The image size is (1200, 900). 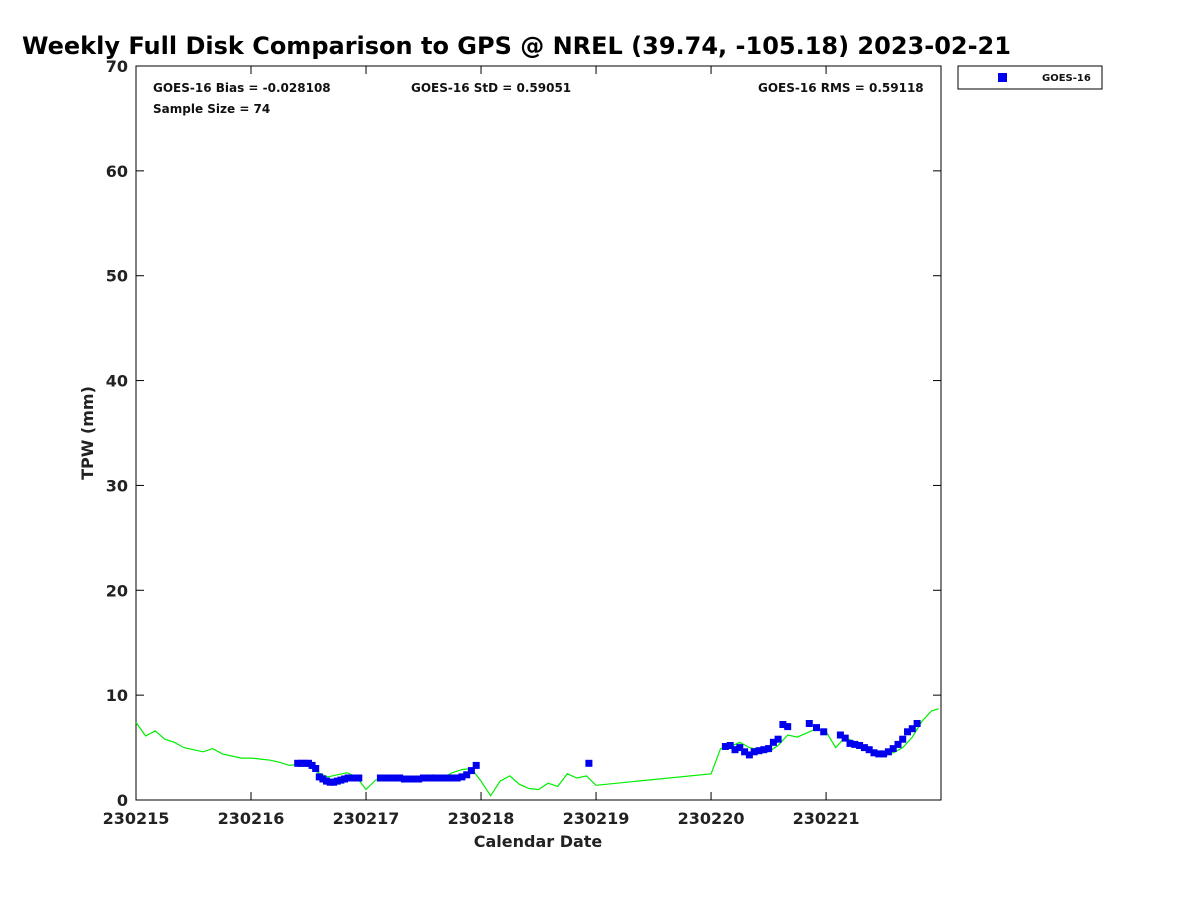 I want to click on x-tick-label: 230216, so click(x=251, y=818).